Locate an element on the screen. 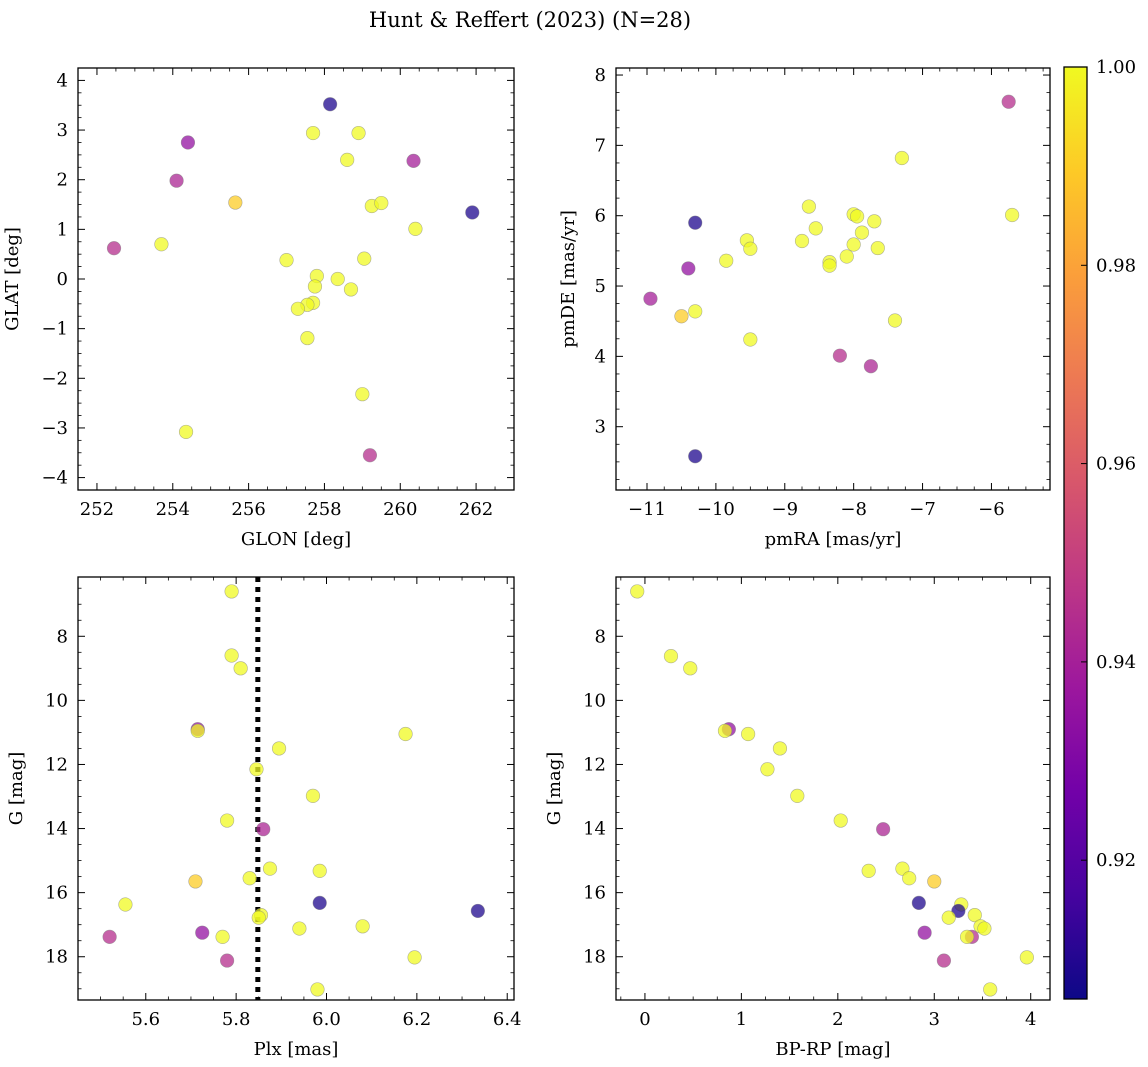 The height and width of the screenshot is (1067, 1148). y-tick-label: 2 is located at coordinates (62, 180).